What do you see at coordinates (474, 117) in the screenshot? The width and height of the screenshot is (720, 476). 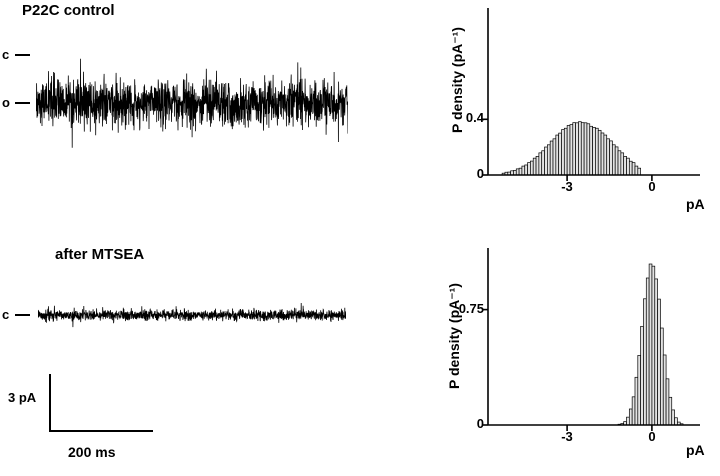 I see `y-tick-label-0.4: 0.4` at bounding box center [474, 117].